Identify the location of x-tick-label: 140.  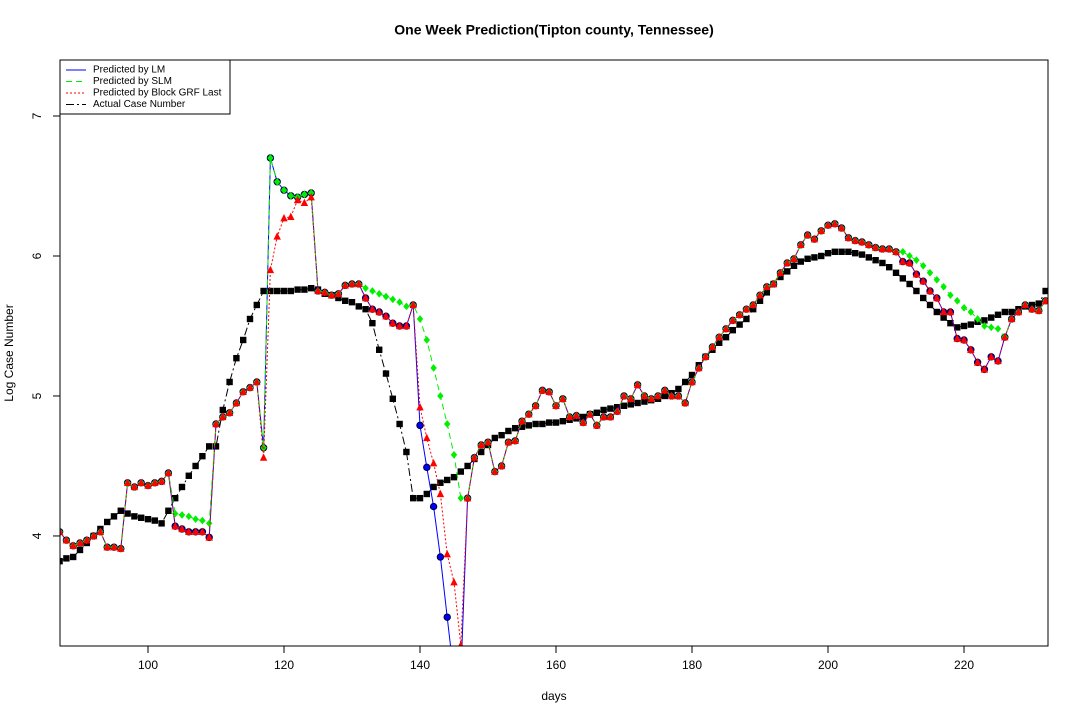
(420, 665).